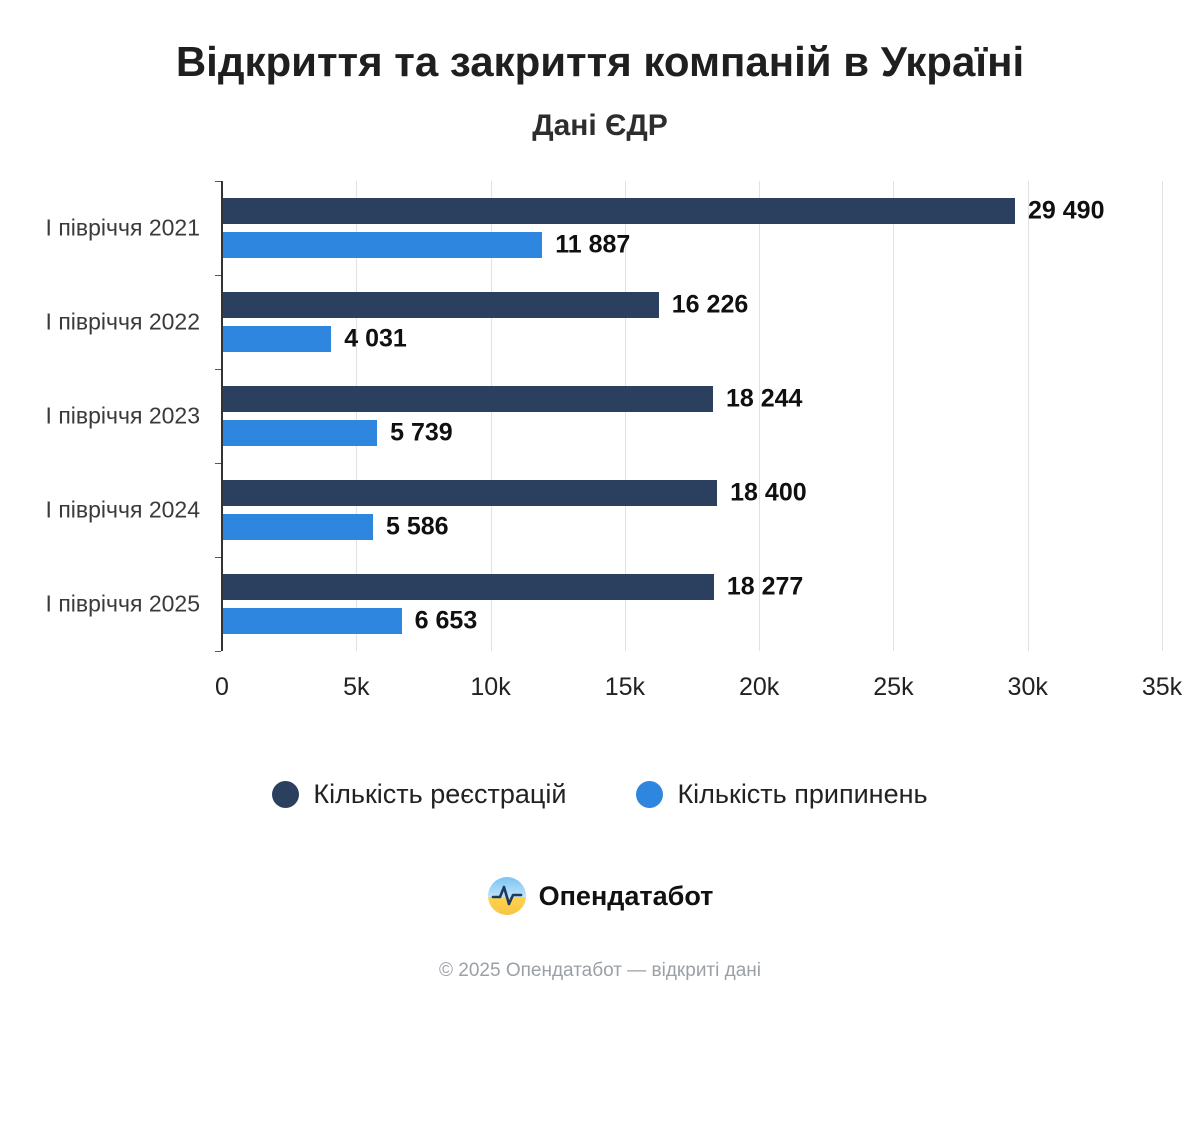 This screenshot has height=1134, width=1200. Describe the element at coordinates (764, 398) in the screenshot. I see `bar-value-label: 18 244` at that location.